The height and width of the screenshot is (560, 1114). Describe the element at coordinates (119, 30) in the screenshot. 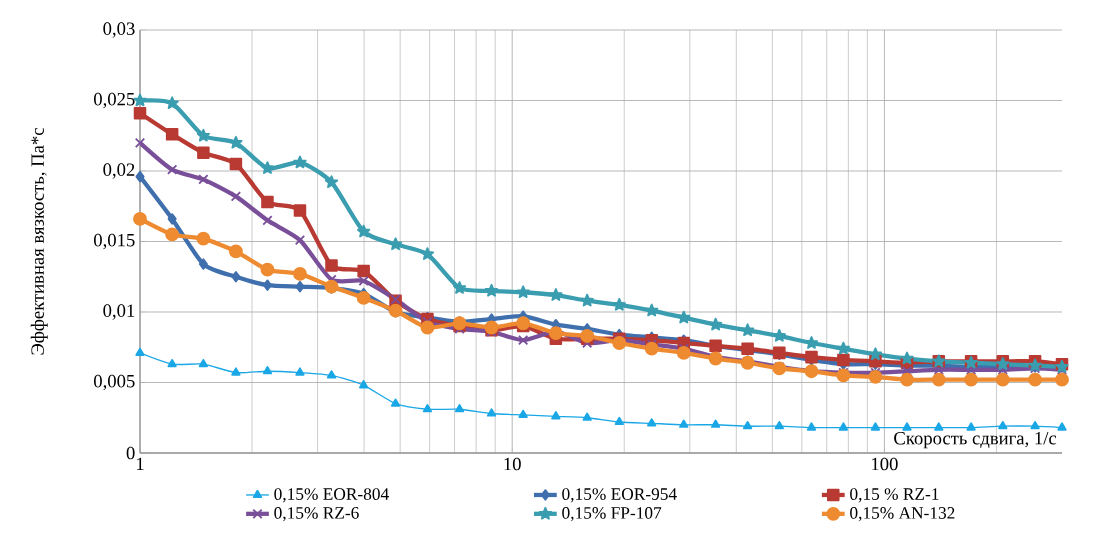

I see `y-tick-label: 0,03` at that location.